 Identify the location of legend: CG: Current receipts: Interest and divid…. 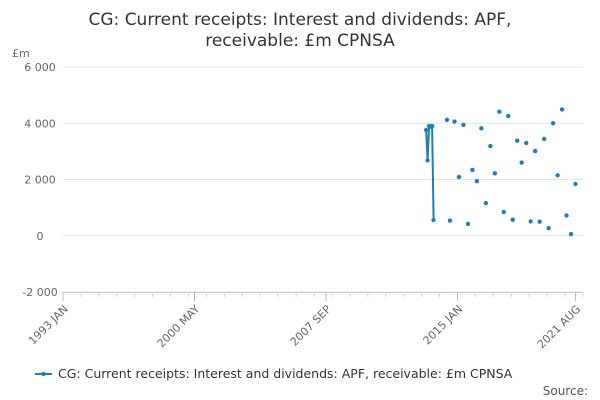
(274, 373).